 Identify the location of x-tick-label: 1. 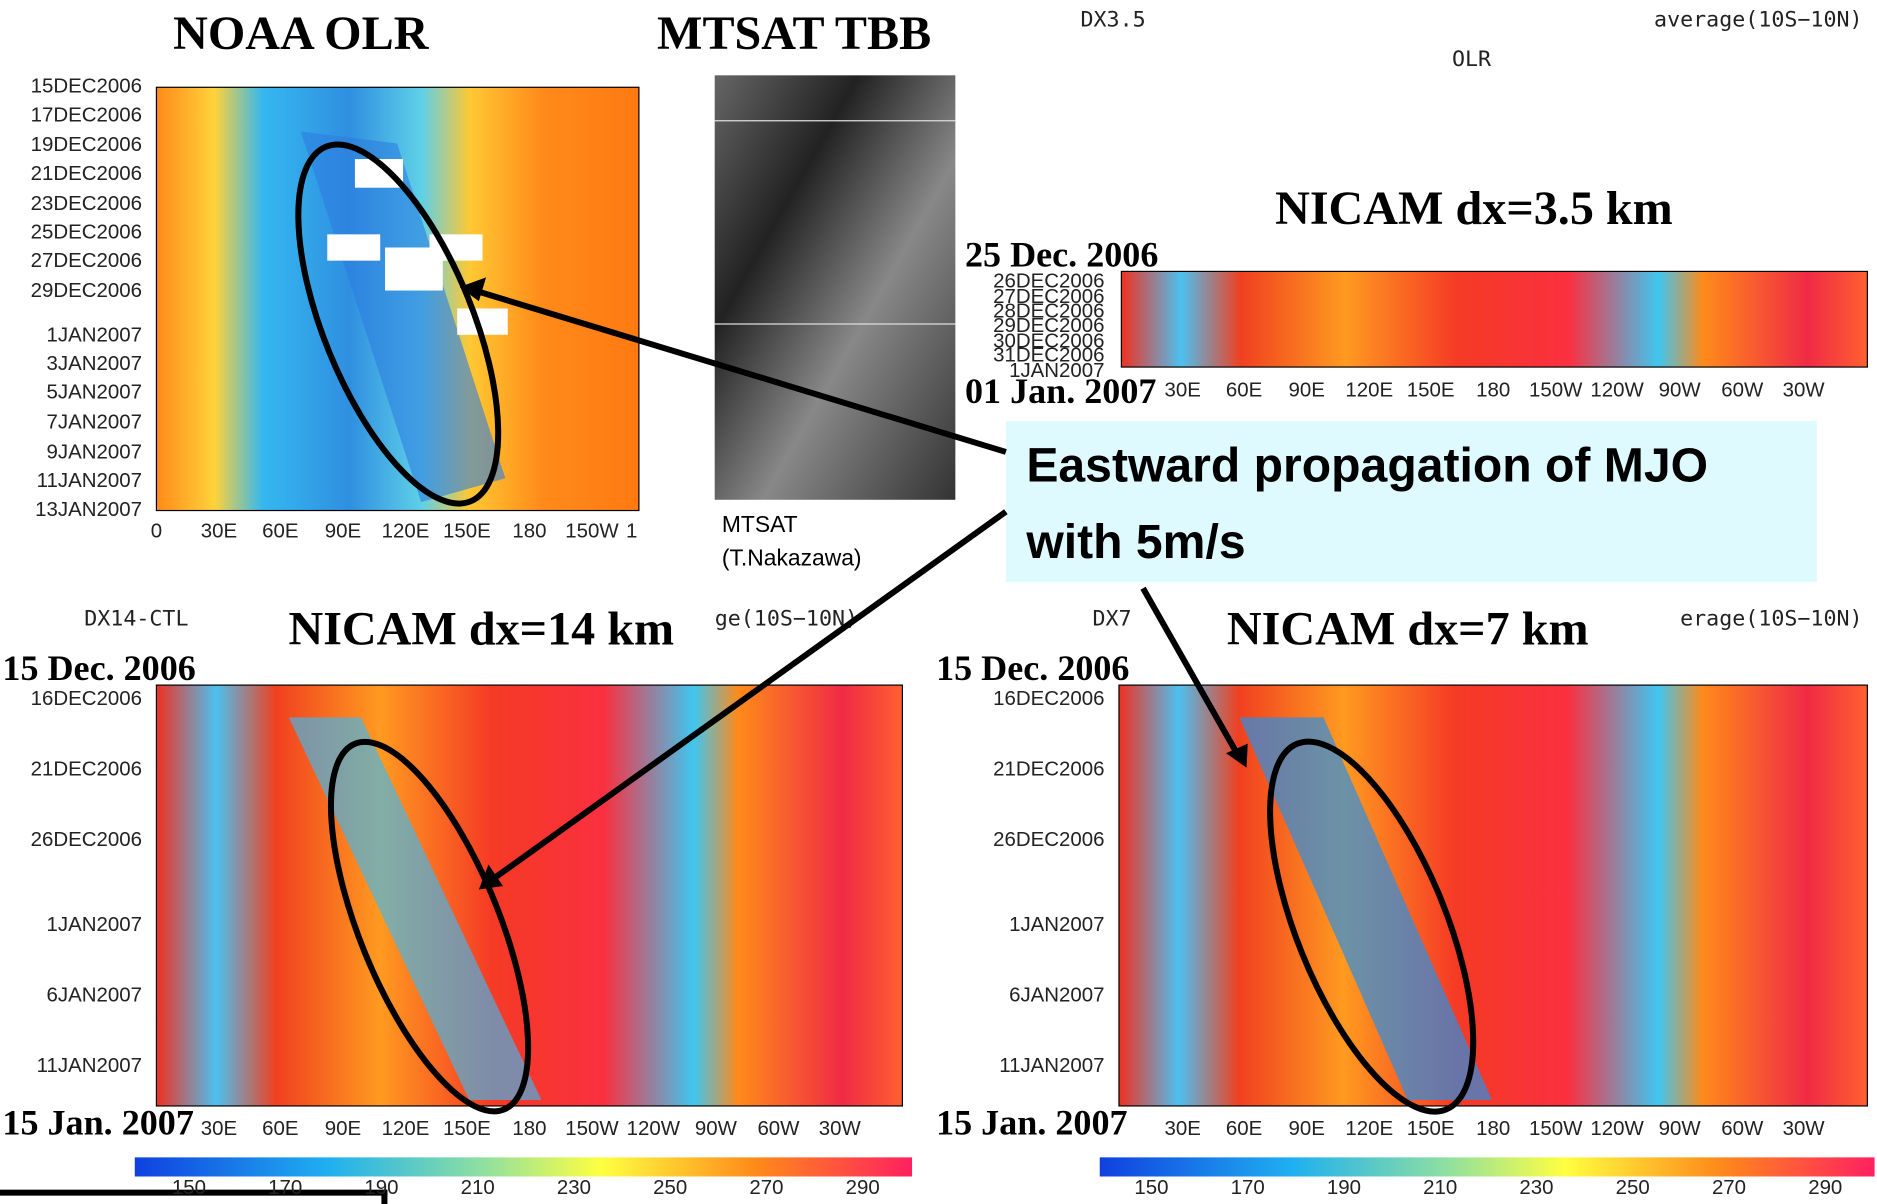
(631, 531).